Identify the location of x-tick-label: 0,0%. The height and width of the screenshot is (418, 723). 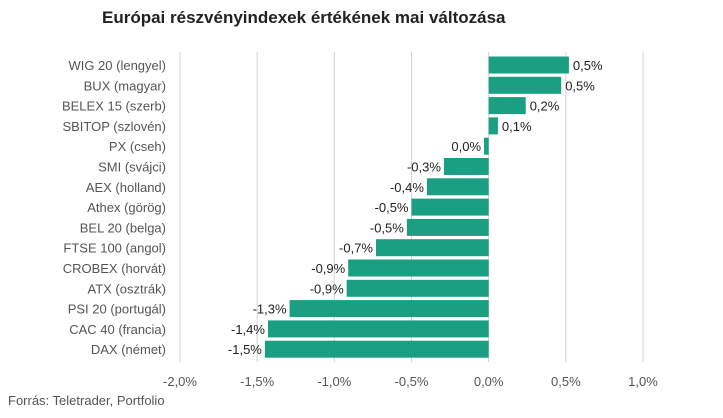
(489, 381).